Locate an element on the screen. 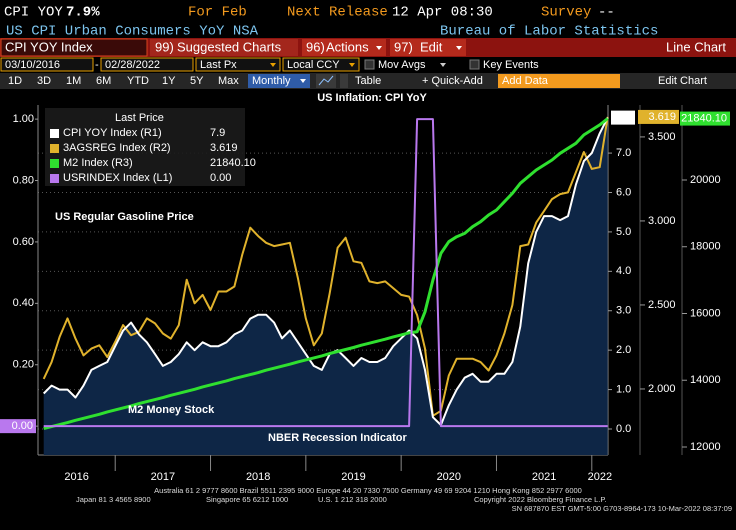 The height and width of the screenshot is (530, 736). x-tick-label: 2017 is located at coordinates (163, 477).